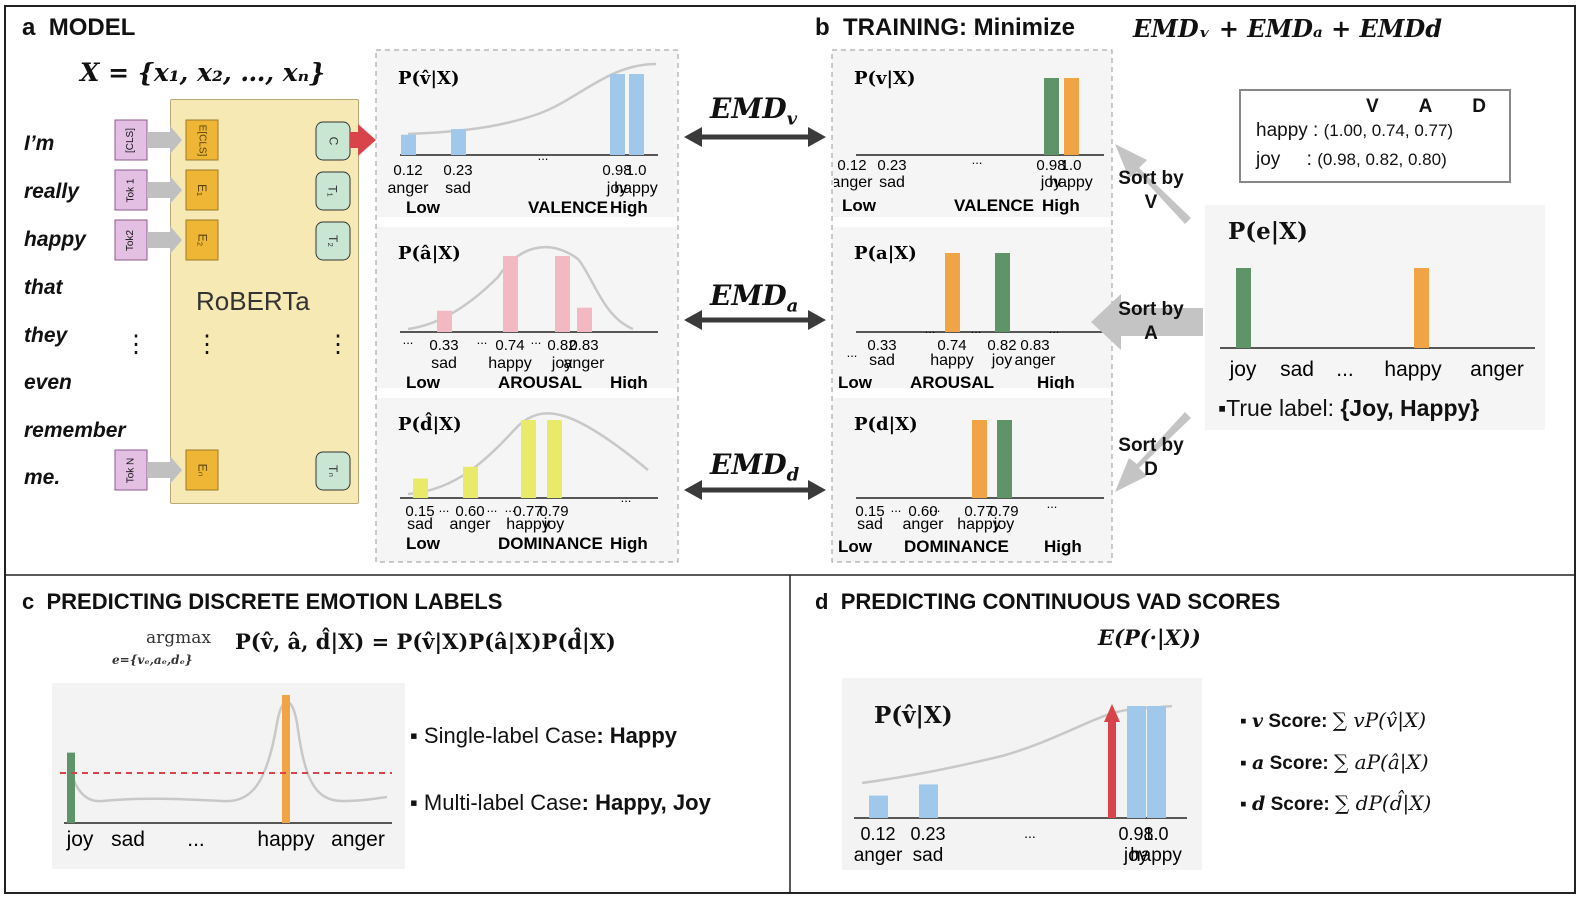  What do you see at coordinates (152, 660) in the screenshot?
I see `argmax-sub: e={vₑ,aₑ,dₑ}` at bounding box center [152, 660].